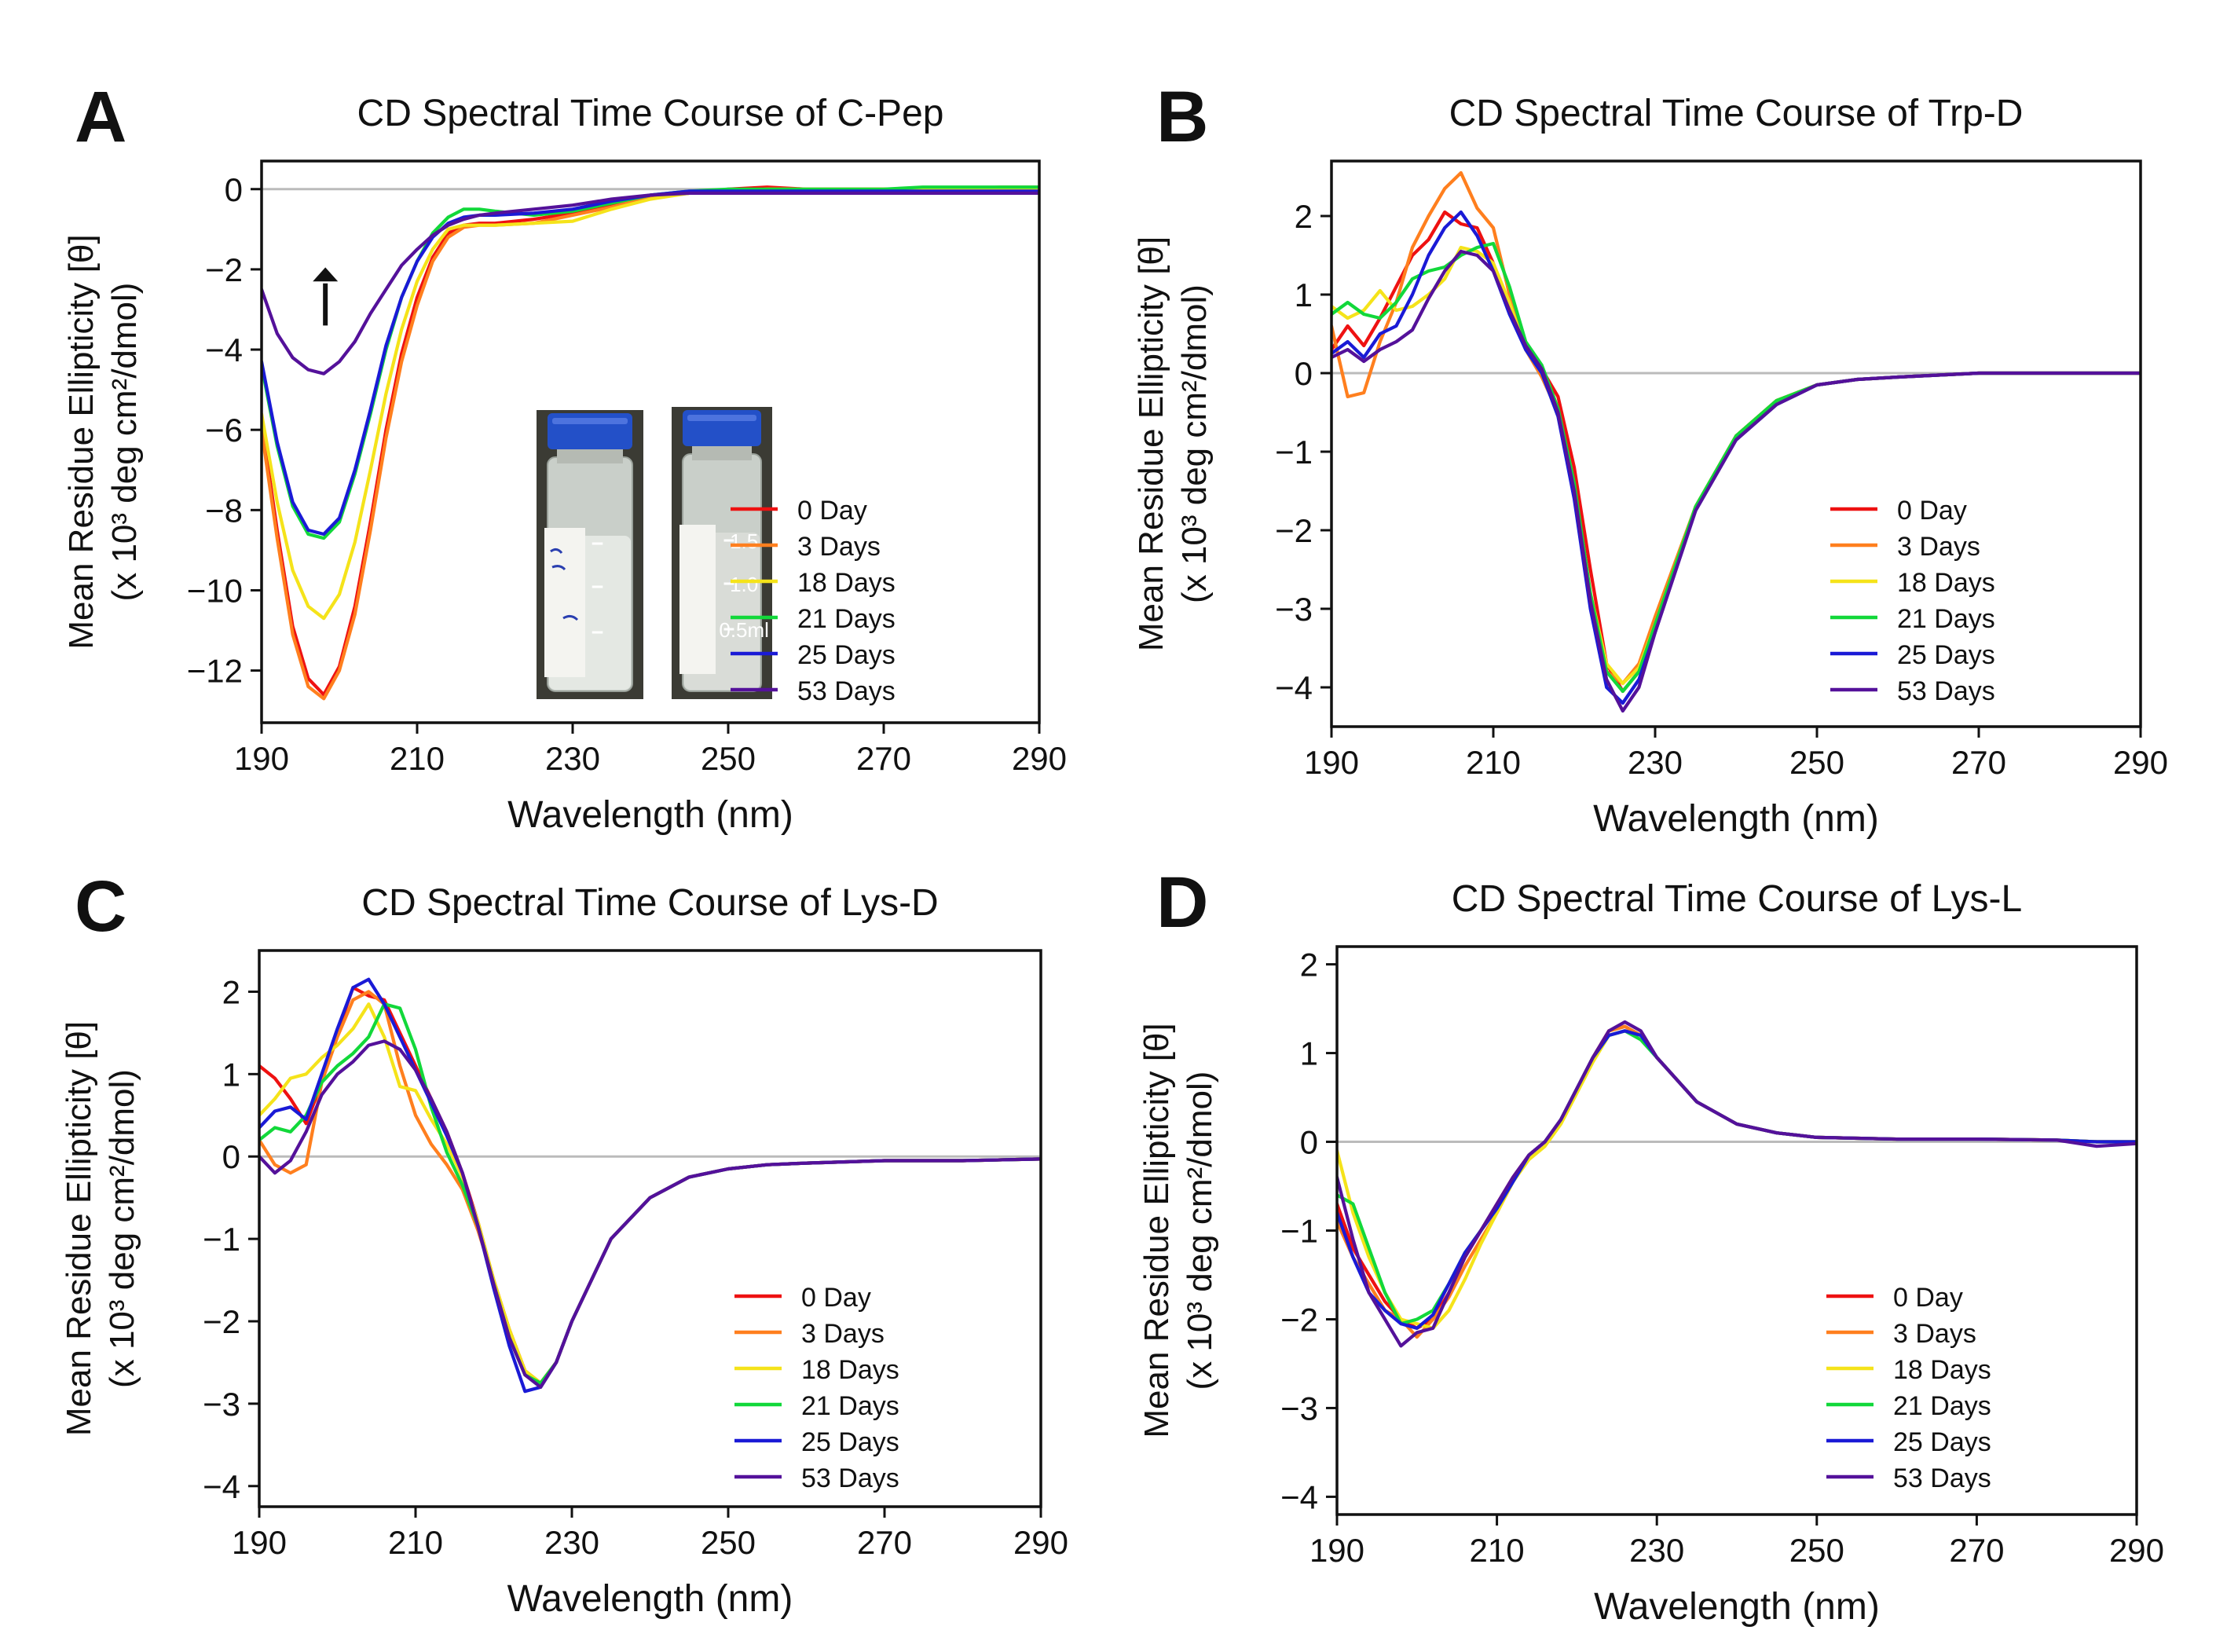 The image size is (2216, 1652). I want to click on chart-title: CD Spectral Time Course of C-Pep, so click(650, 113).